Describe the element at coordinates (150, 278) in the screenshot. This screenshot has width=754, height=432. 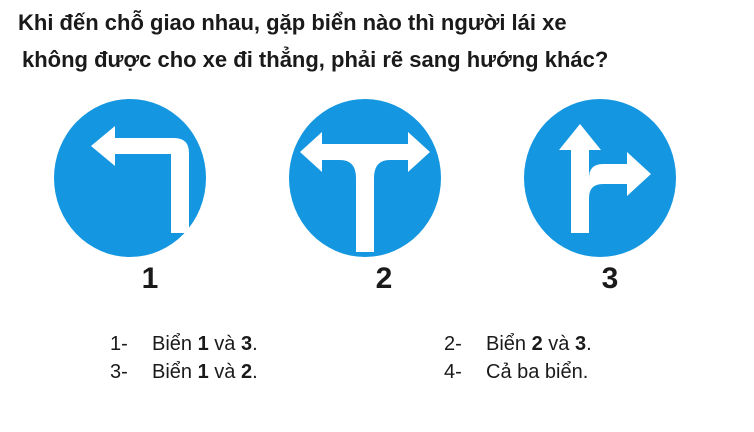
I see `sign-number-1: 1` at that location.